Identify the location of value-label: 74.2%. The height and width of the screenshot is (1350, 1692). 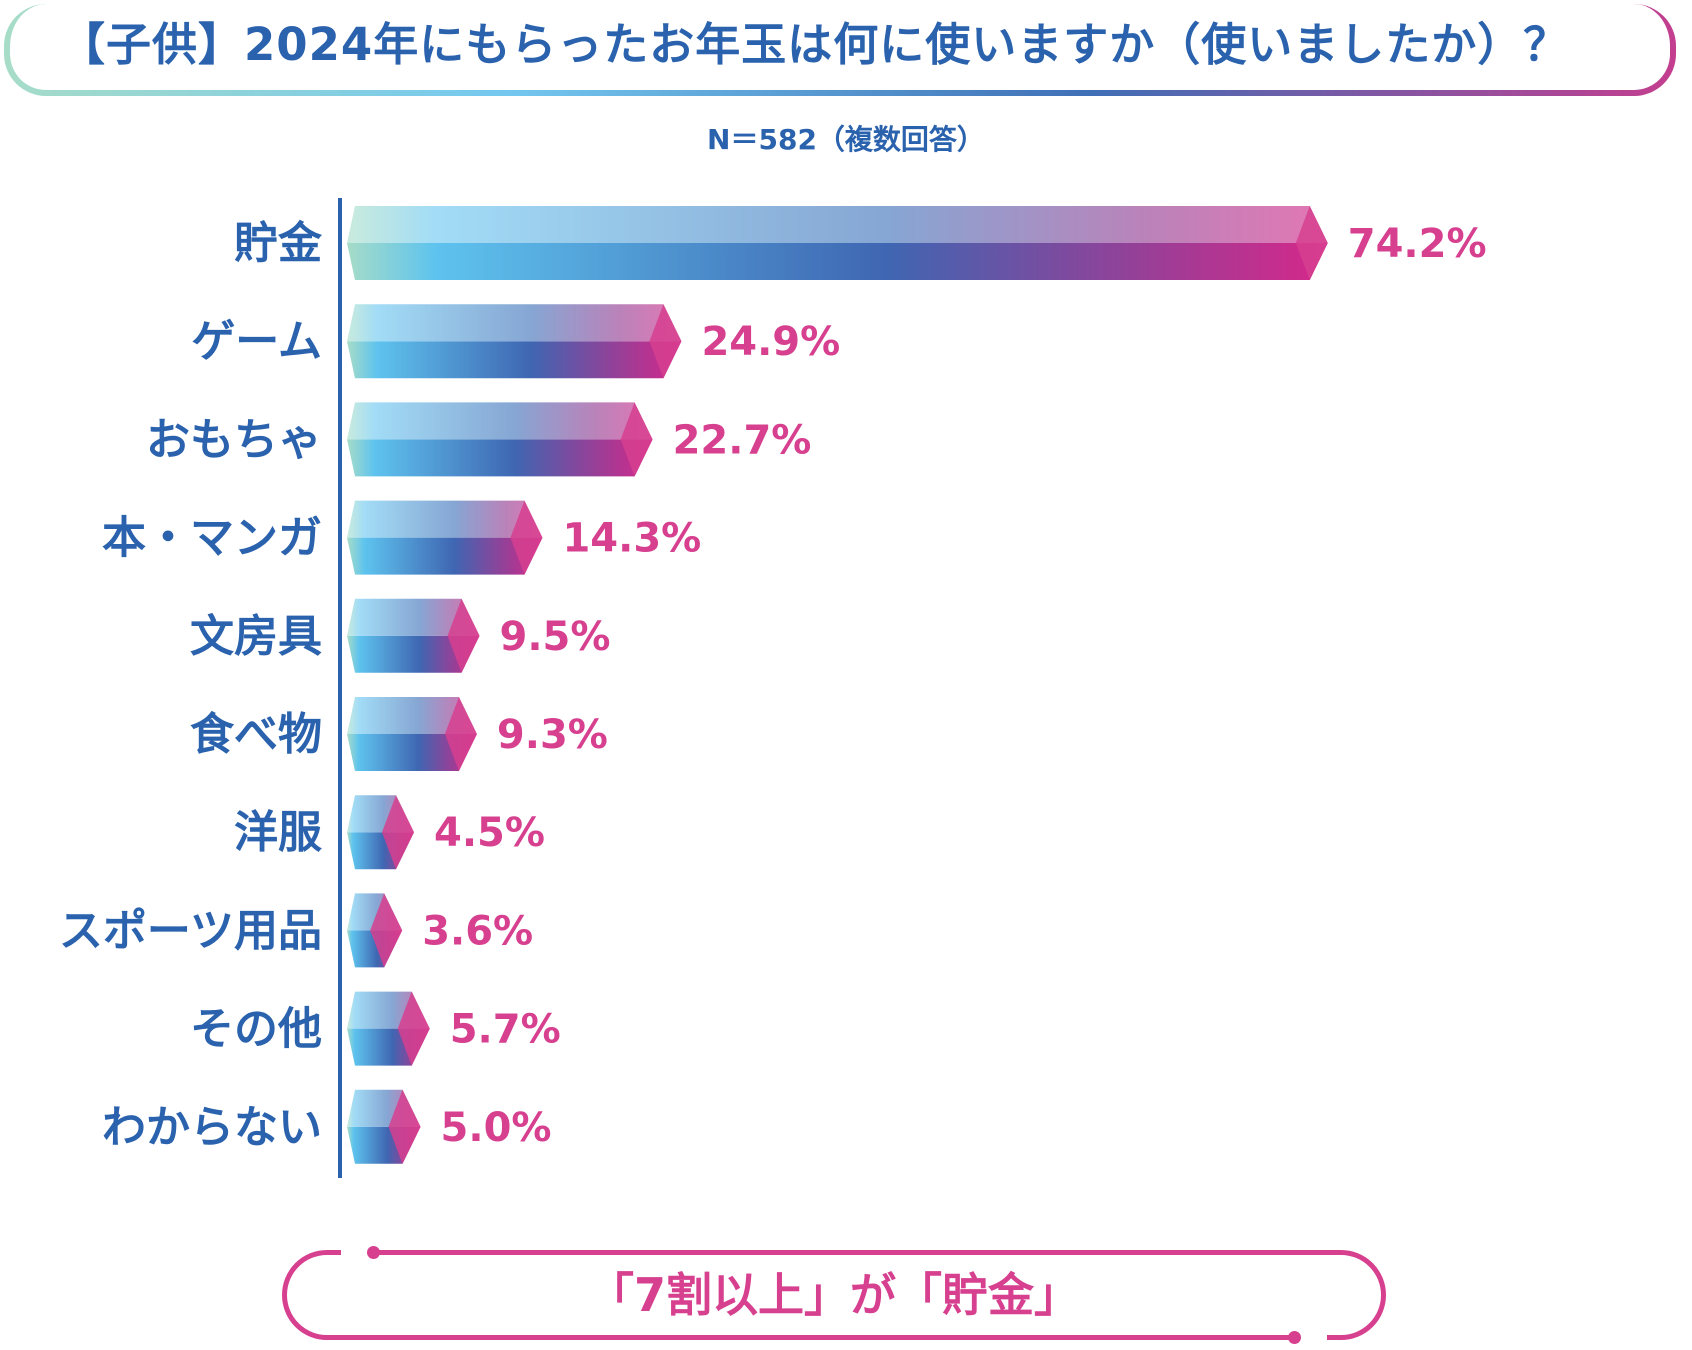
(1417, 244).